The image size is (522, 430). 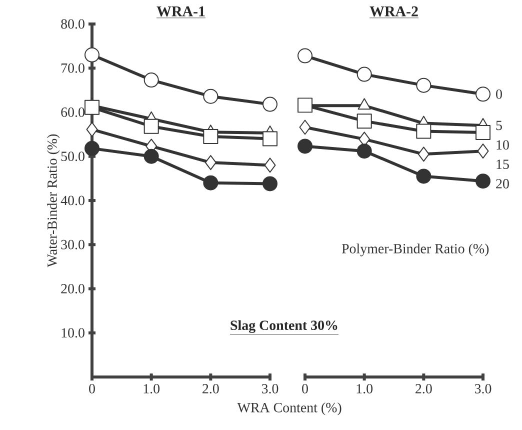 I want to click on series-label: 0, so click(x=499, y=94).